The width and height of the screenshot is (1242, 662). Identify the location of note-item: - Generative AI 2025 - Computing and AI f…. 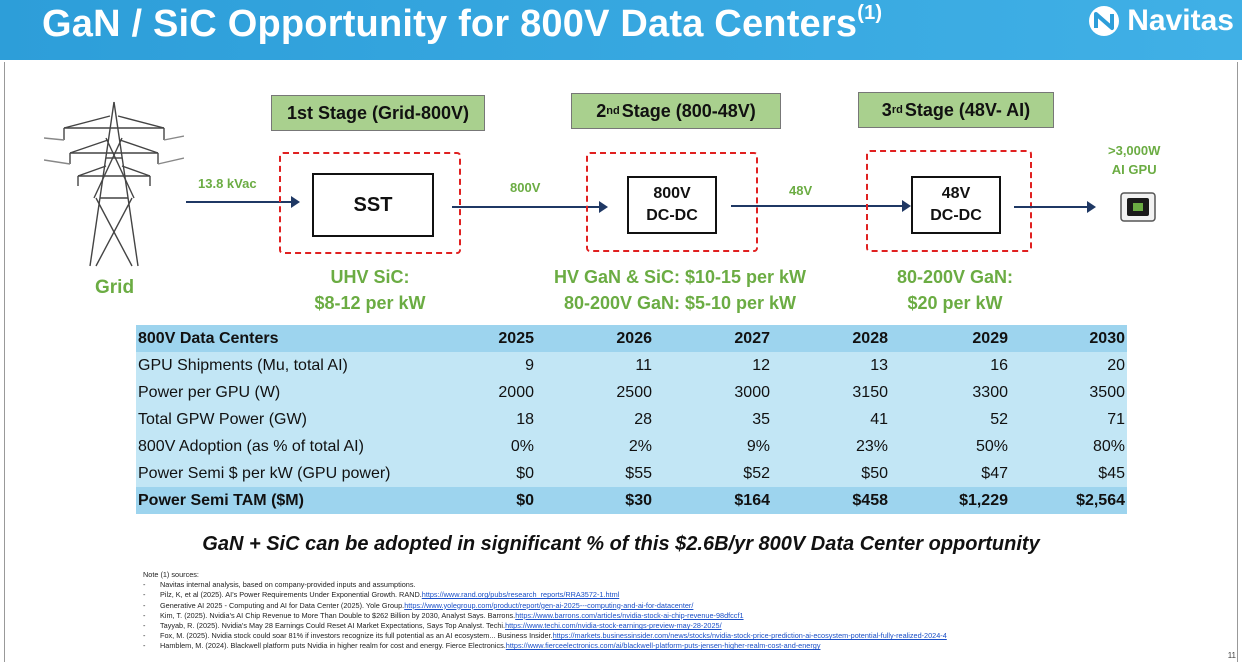
(418, 605).